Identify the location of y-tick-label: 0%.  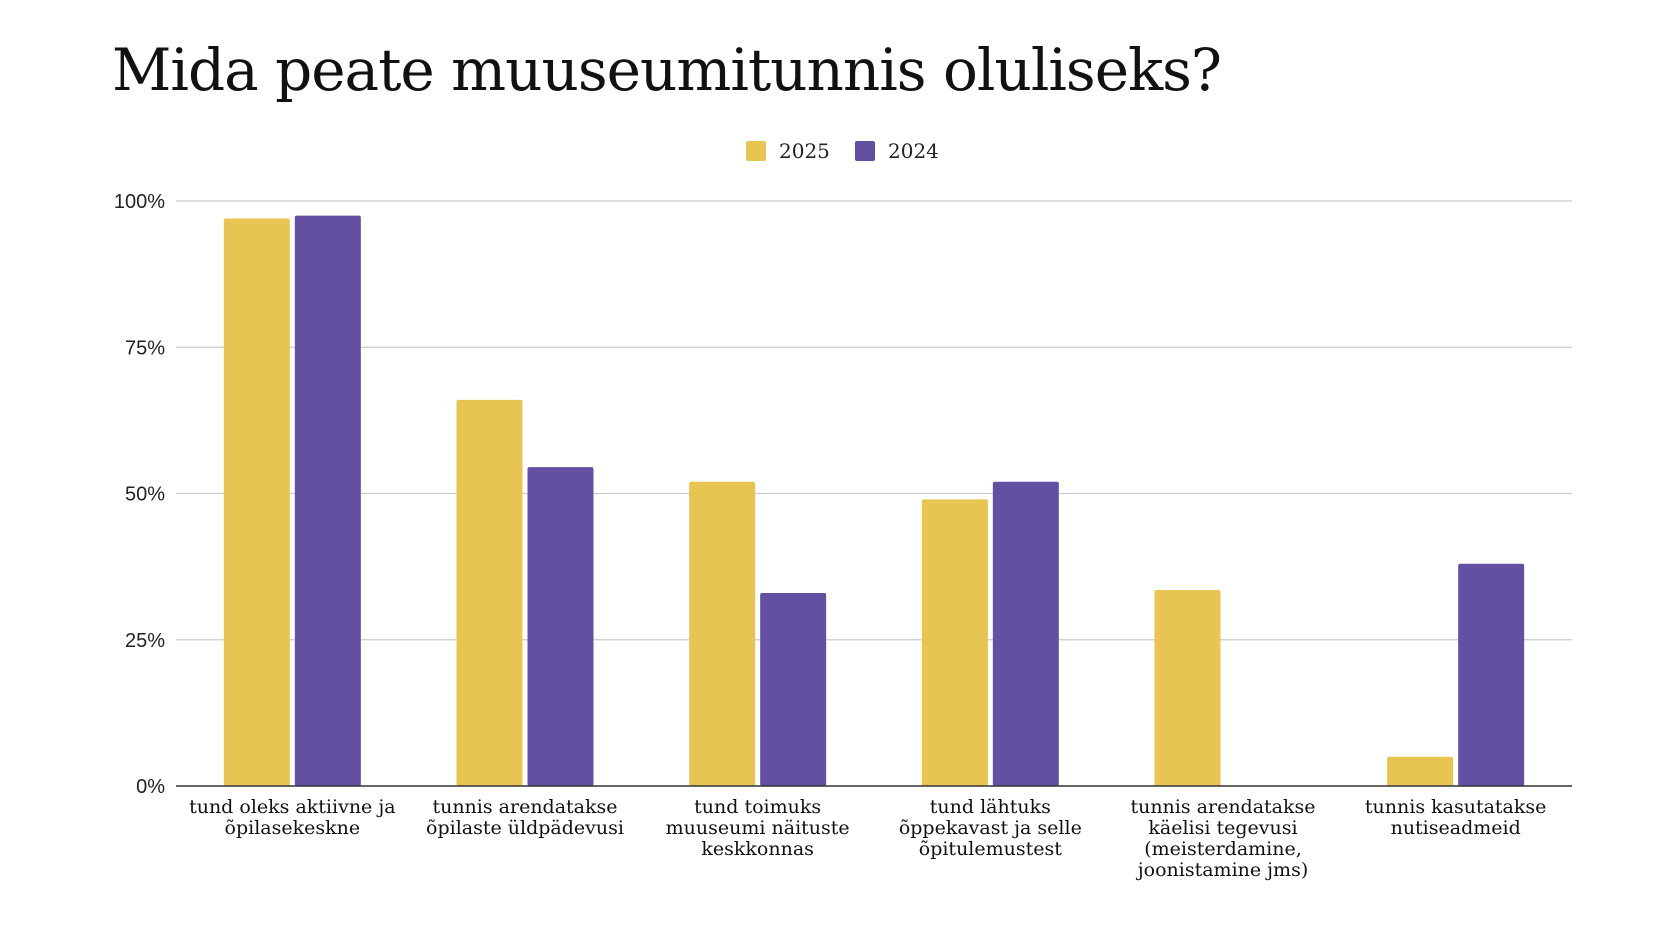
(150, 787).